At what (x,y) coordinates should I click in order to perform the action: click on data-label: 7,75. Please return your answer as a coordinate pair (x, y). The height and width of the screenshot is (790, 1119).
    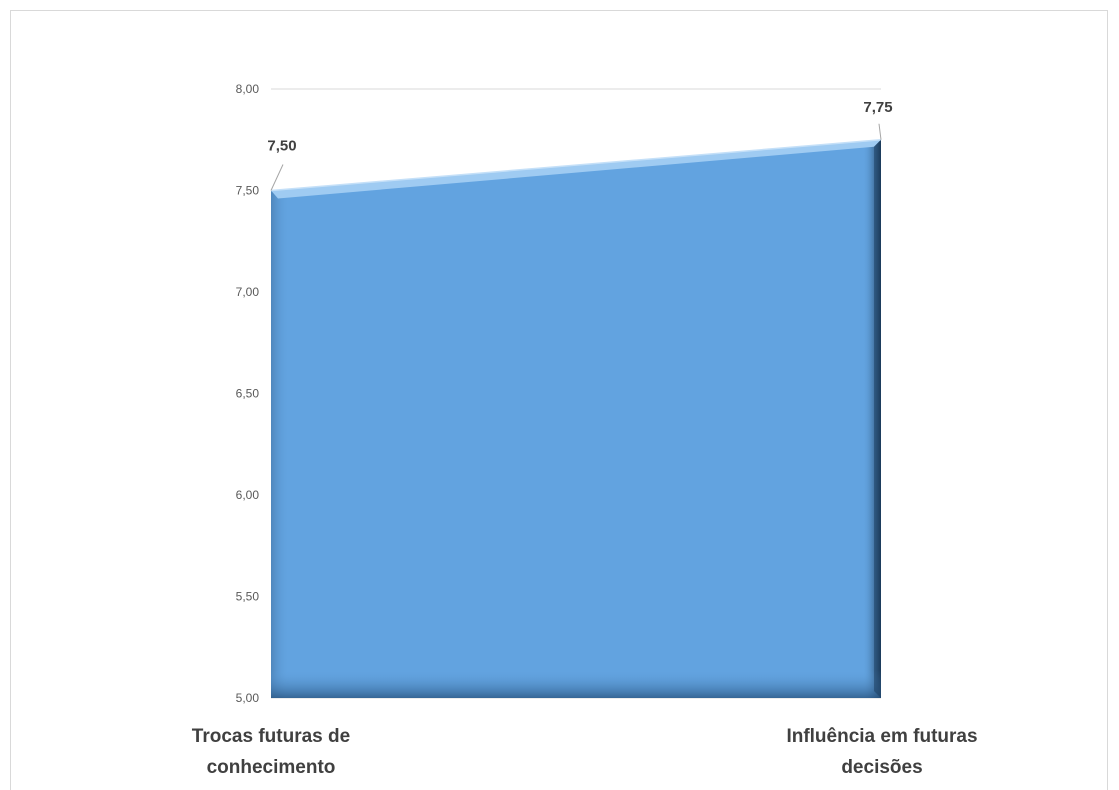
    Looking at the image, I should click on (877, 107).